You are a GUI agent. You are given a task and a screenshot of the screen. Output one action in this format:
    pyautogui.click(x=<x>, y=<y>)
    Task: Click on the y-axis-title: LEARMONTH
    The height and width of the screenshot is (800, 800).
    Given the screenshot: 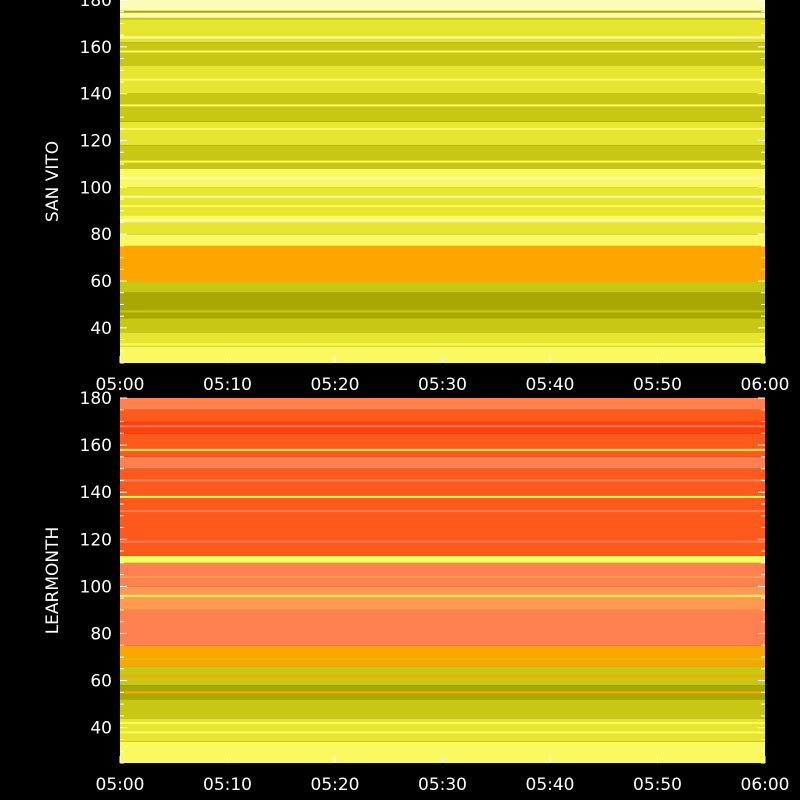 What is the action you would take?
    pyautogui.click(x=53, y=581)
    